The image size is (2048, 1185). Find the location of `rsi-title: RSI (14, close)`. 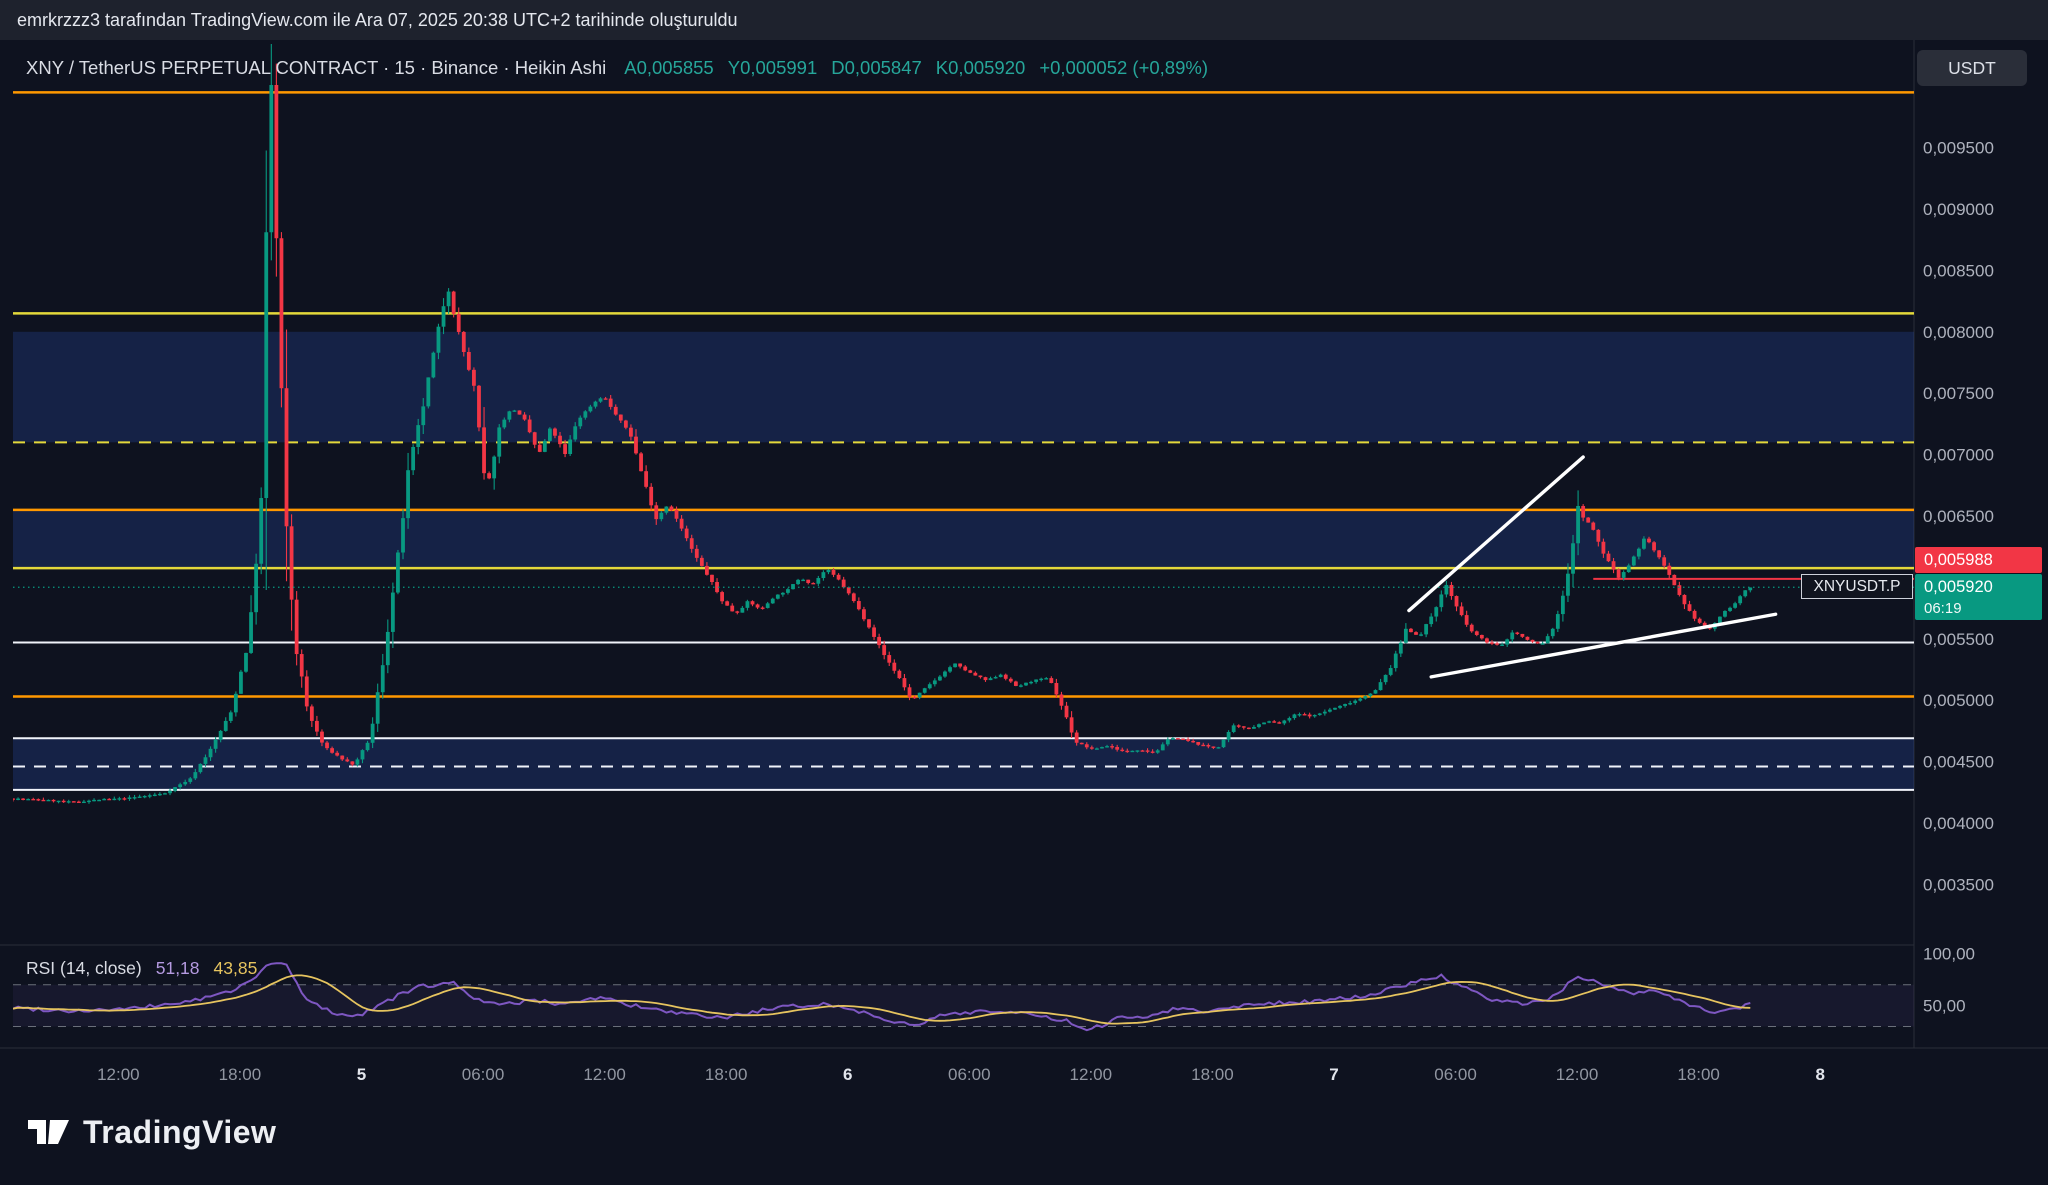

rsi-title: RSI (14, close) is located at coordinates (84, 968).